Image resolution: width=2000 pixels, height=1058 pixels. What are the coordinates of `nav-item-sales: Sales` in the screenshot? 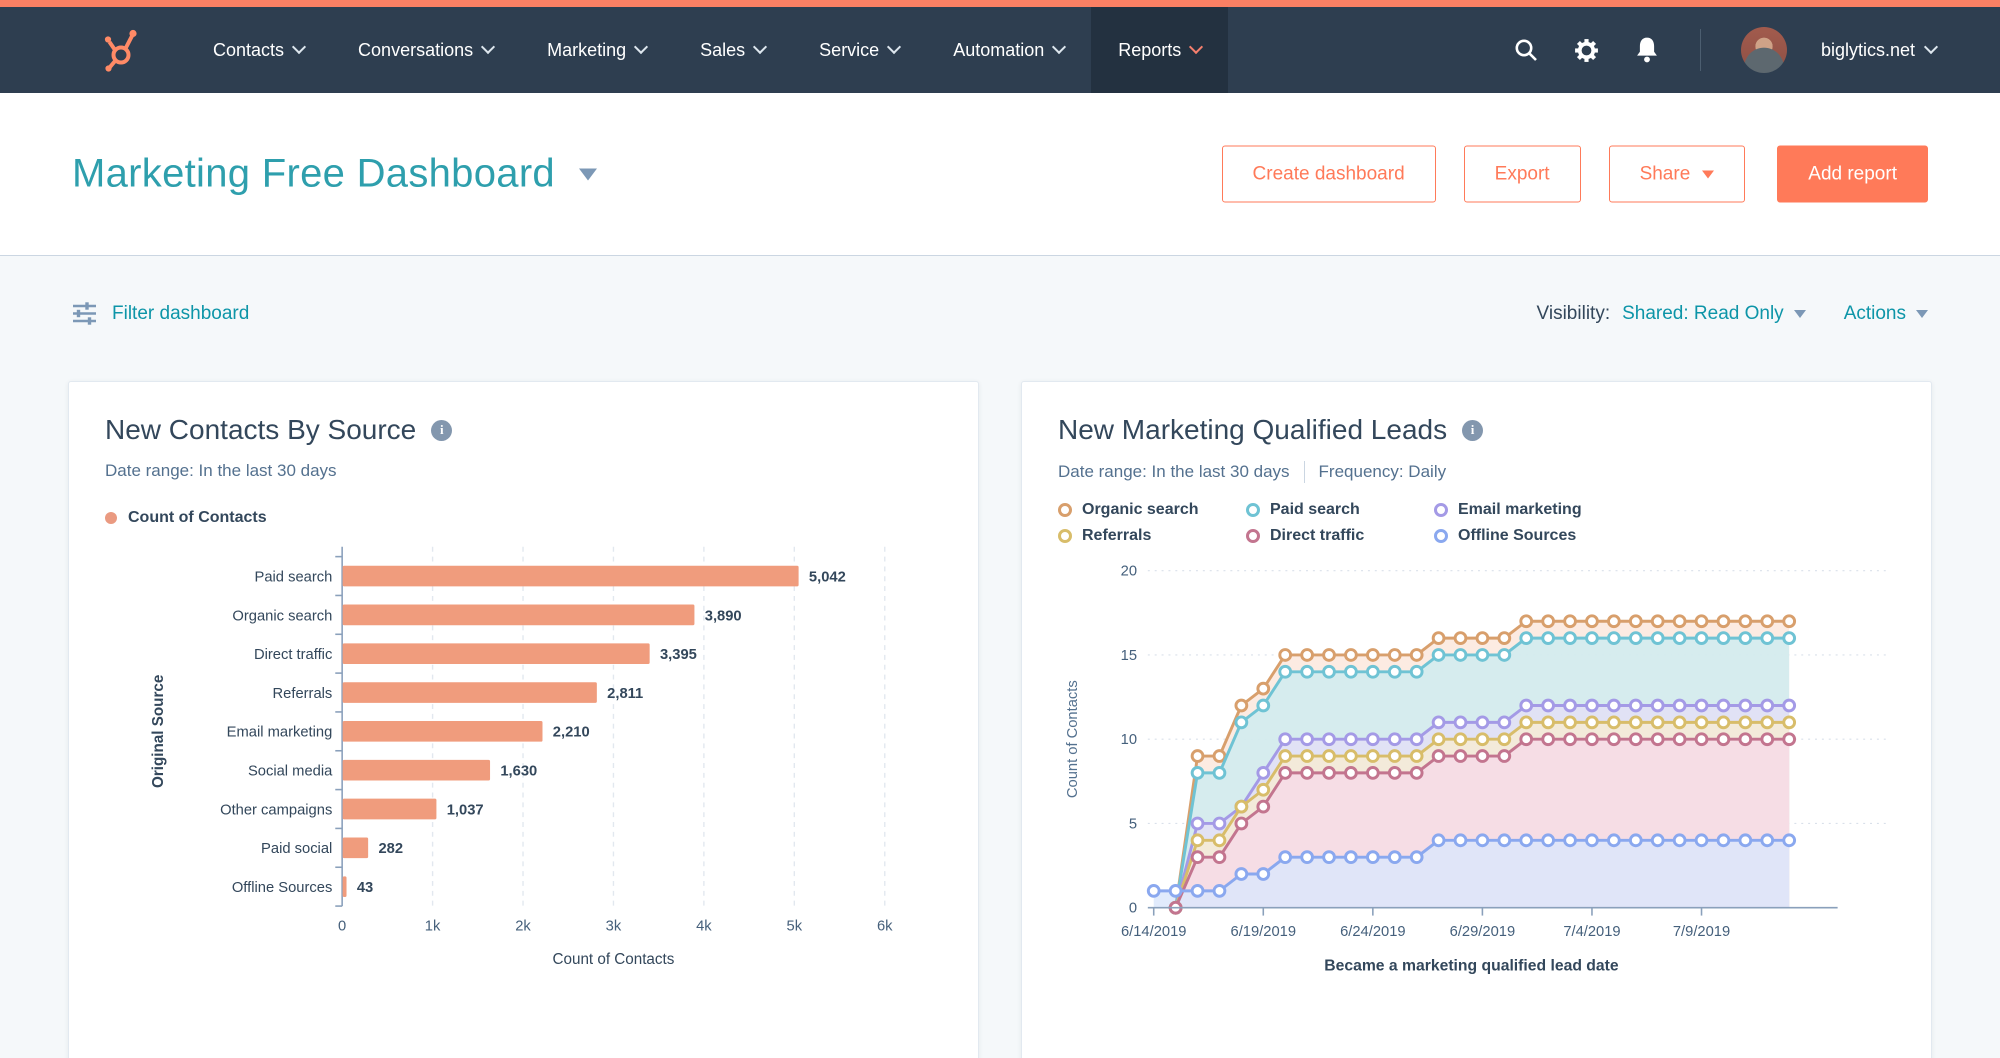 It's located at (732, 50).